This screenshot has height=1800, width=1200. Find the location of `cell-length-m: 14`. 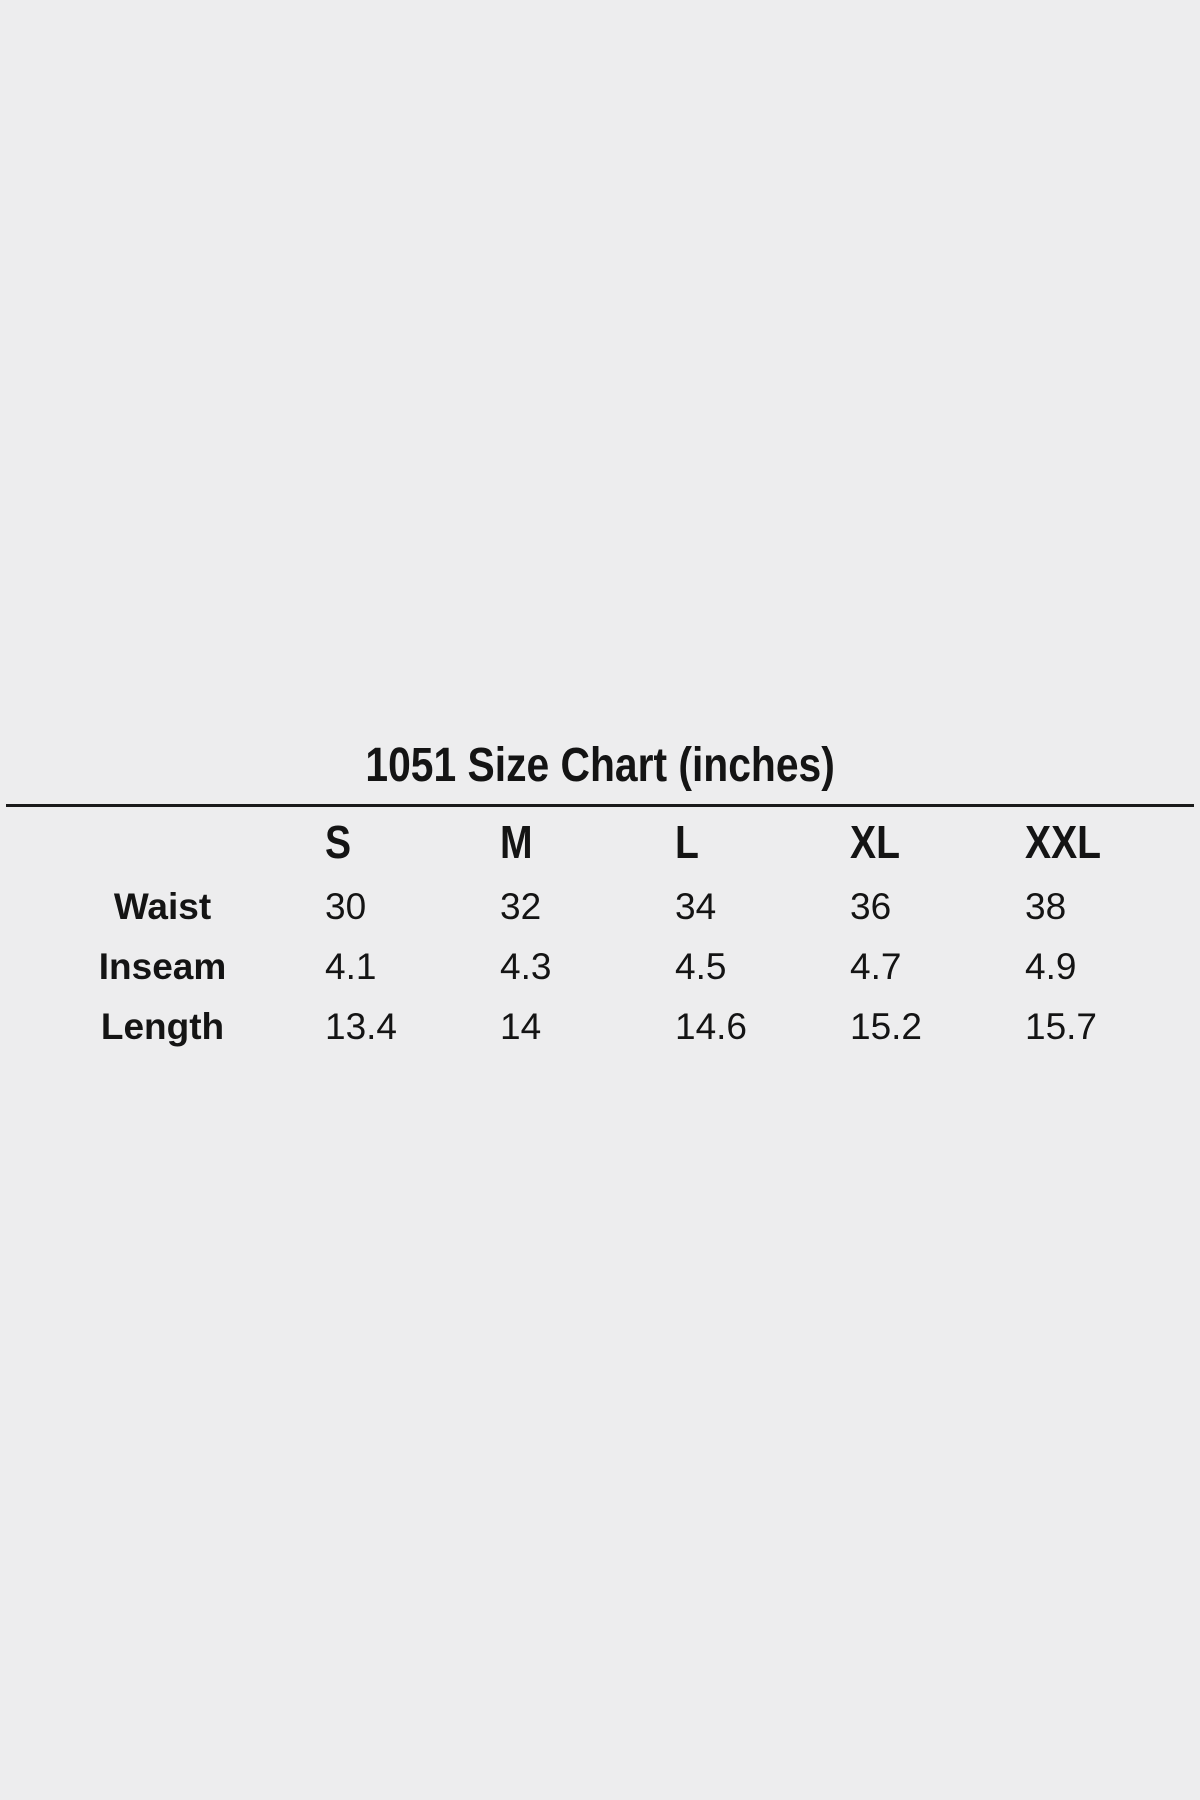

cell-length-m: 14 is located at coordinates (521, 1026).